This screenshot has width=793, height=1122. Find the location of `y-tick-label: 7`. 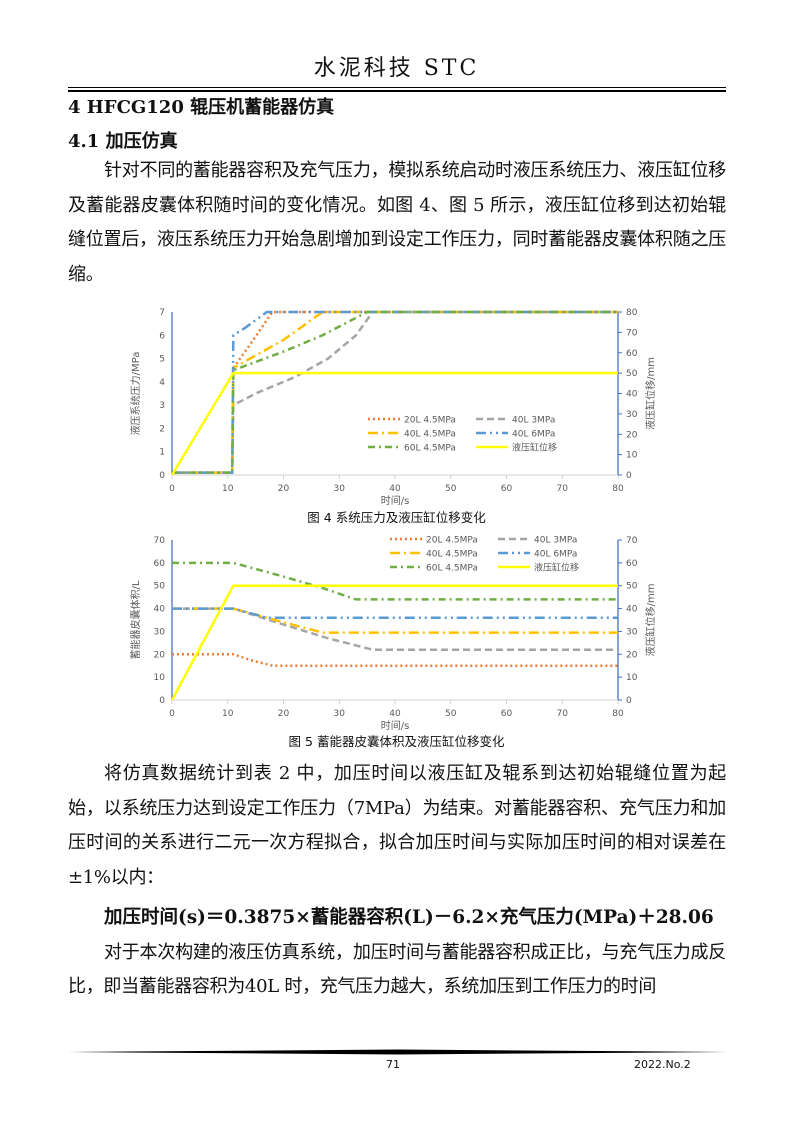

y-tick-label: 7 is located at coordinates (162, 313).